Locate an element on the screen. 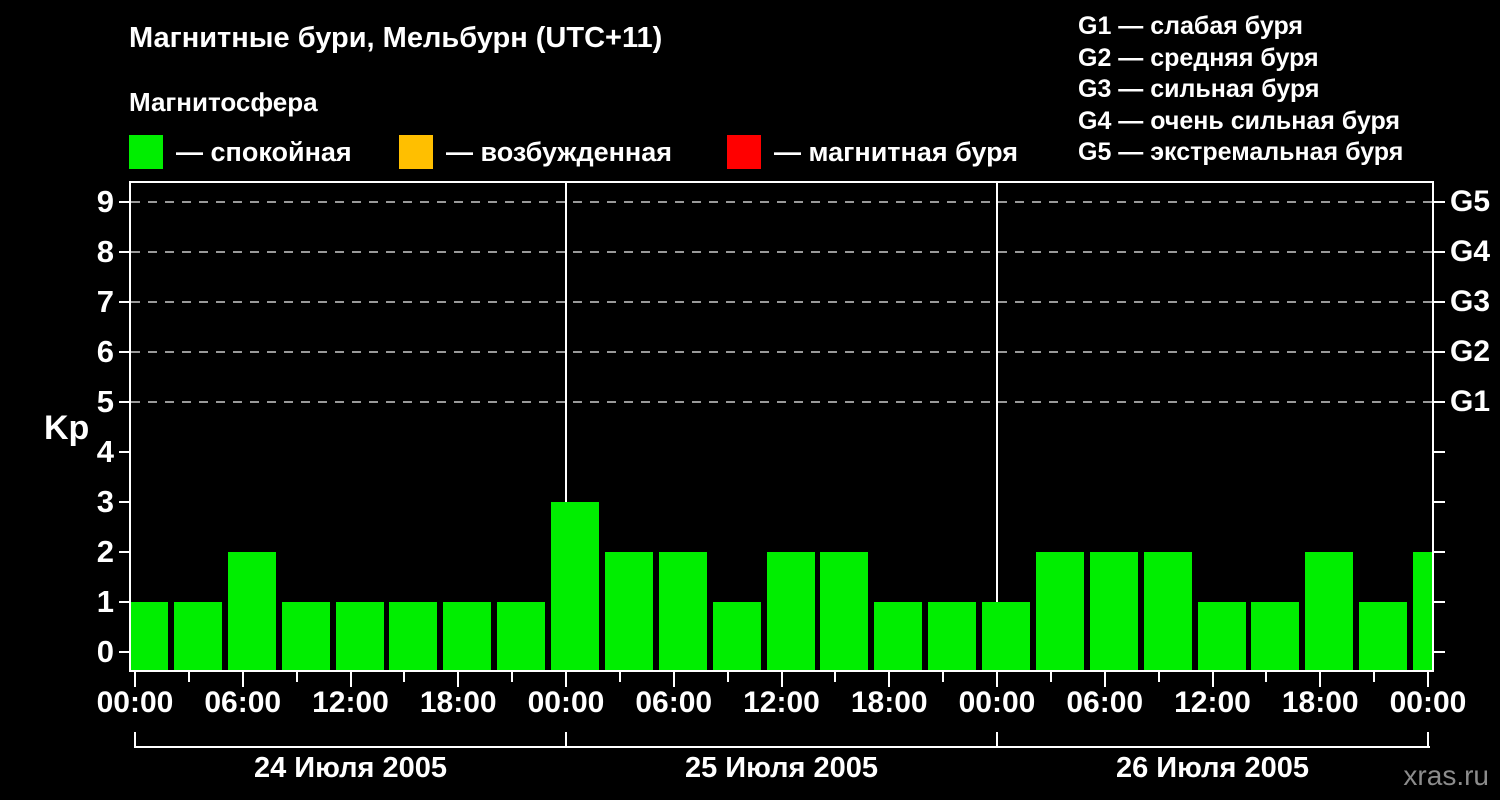 This screenshot has height=800, width=1500. y-tick-label: 1 is located at coordinates (105, 601).